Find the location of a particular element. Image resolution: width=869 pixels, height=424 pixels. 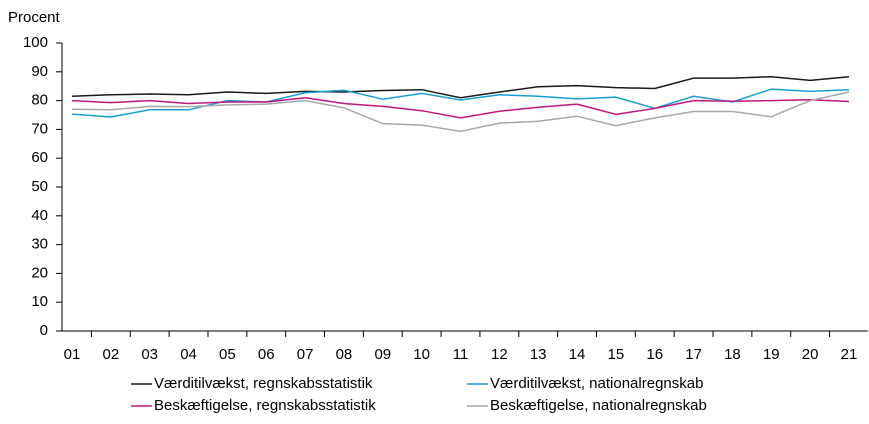

y-tick-label: 0 is located at coordinates (44, 330).